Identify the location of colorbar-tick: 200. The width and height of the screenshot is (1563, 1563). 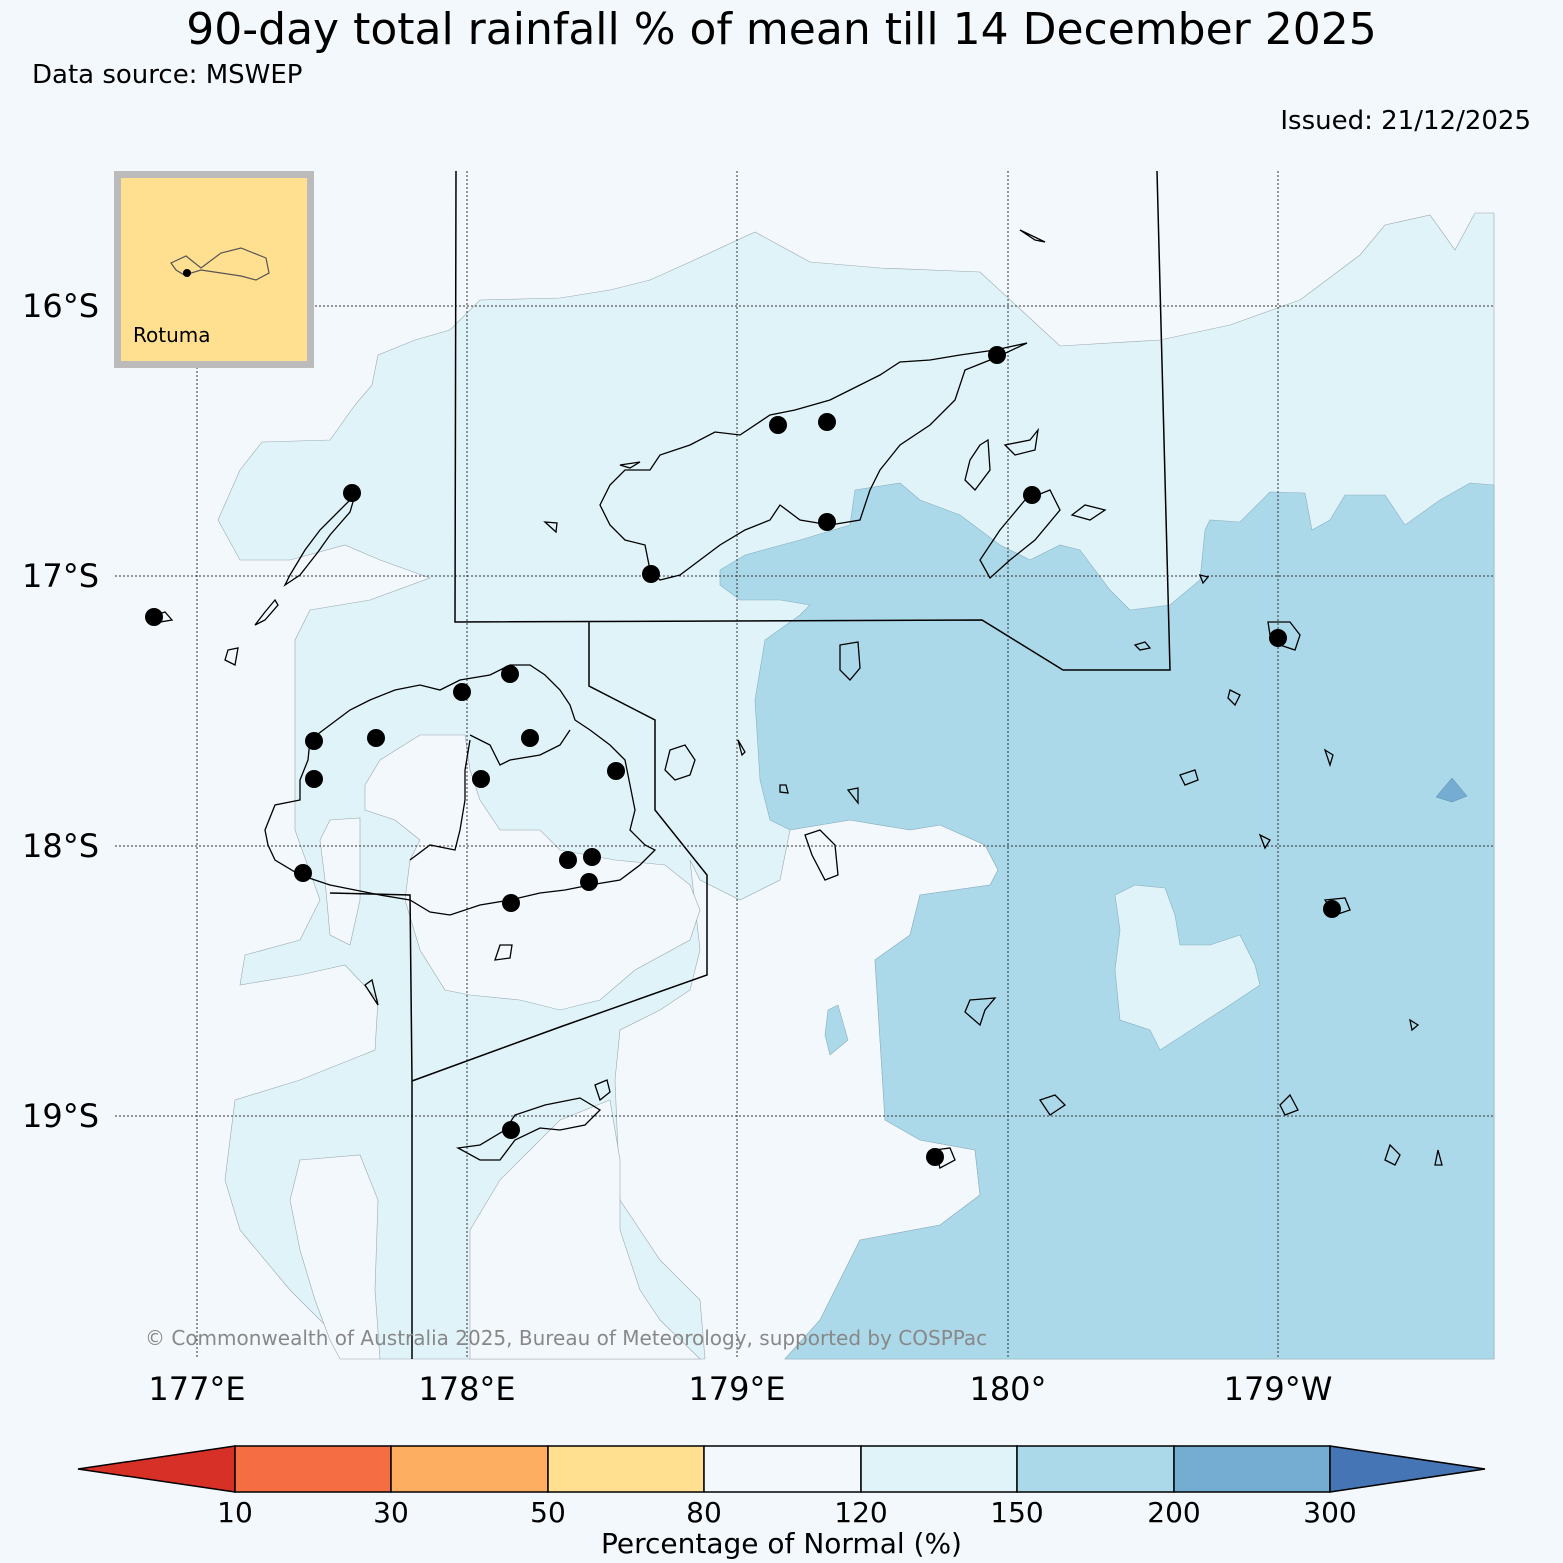
(1174, 1512).